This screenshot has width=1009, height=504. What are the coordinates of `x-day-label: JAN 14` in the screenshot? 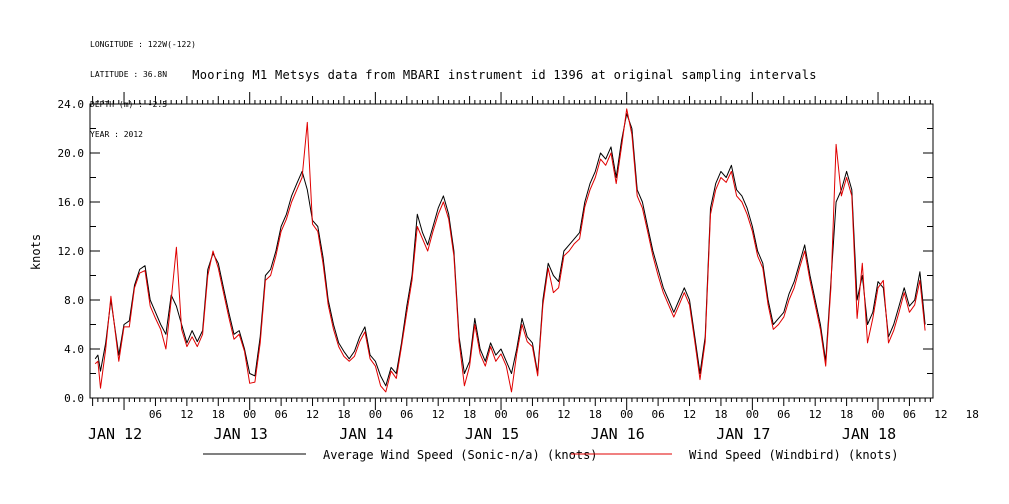 It's located at (366, 434).